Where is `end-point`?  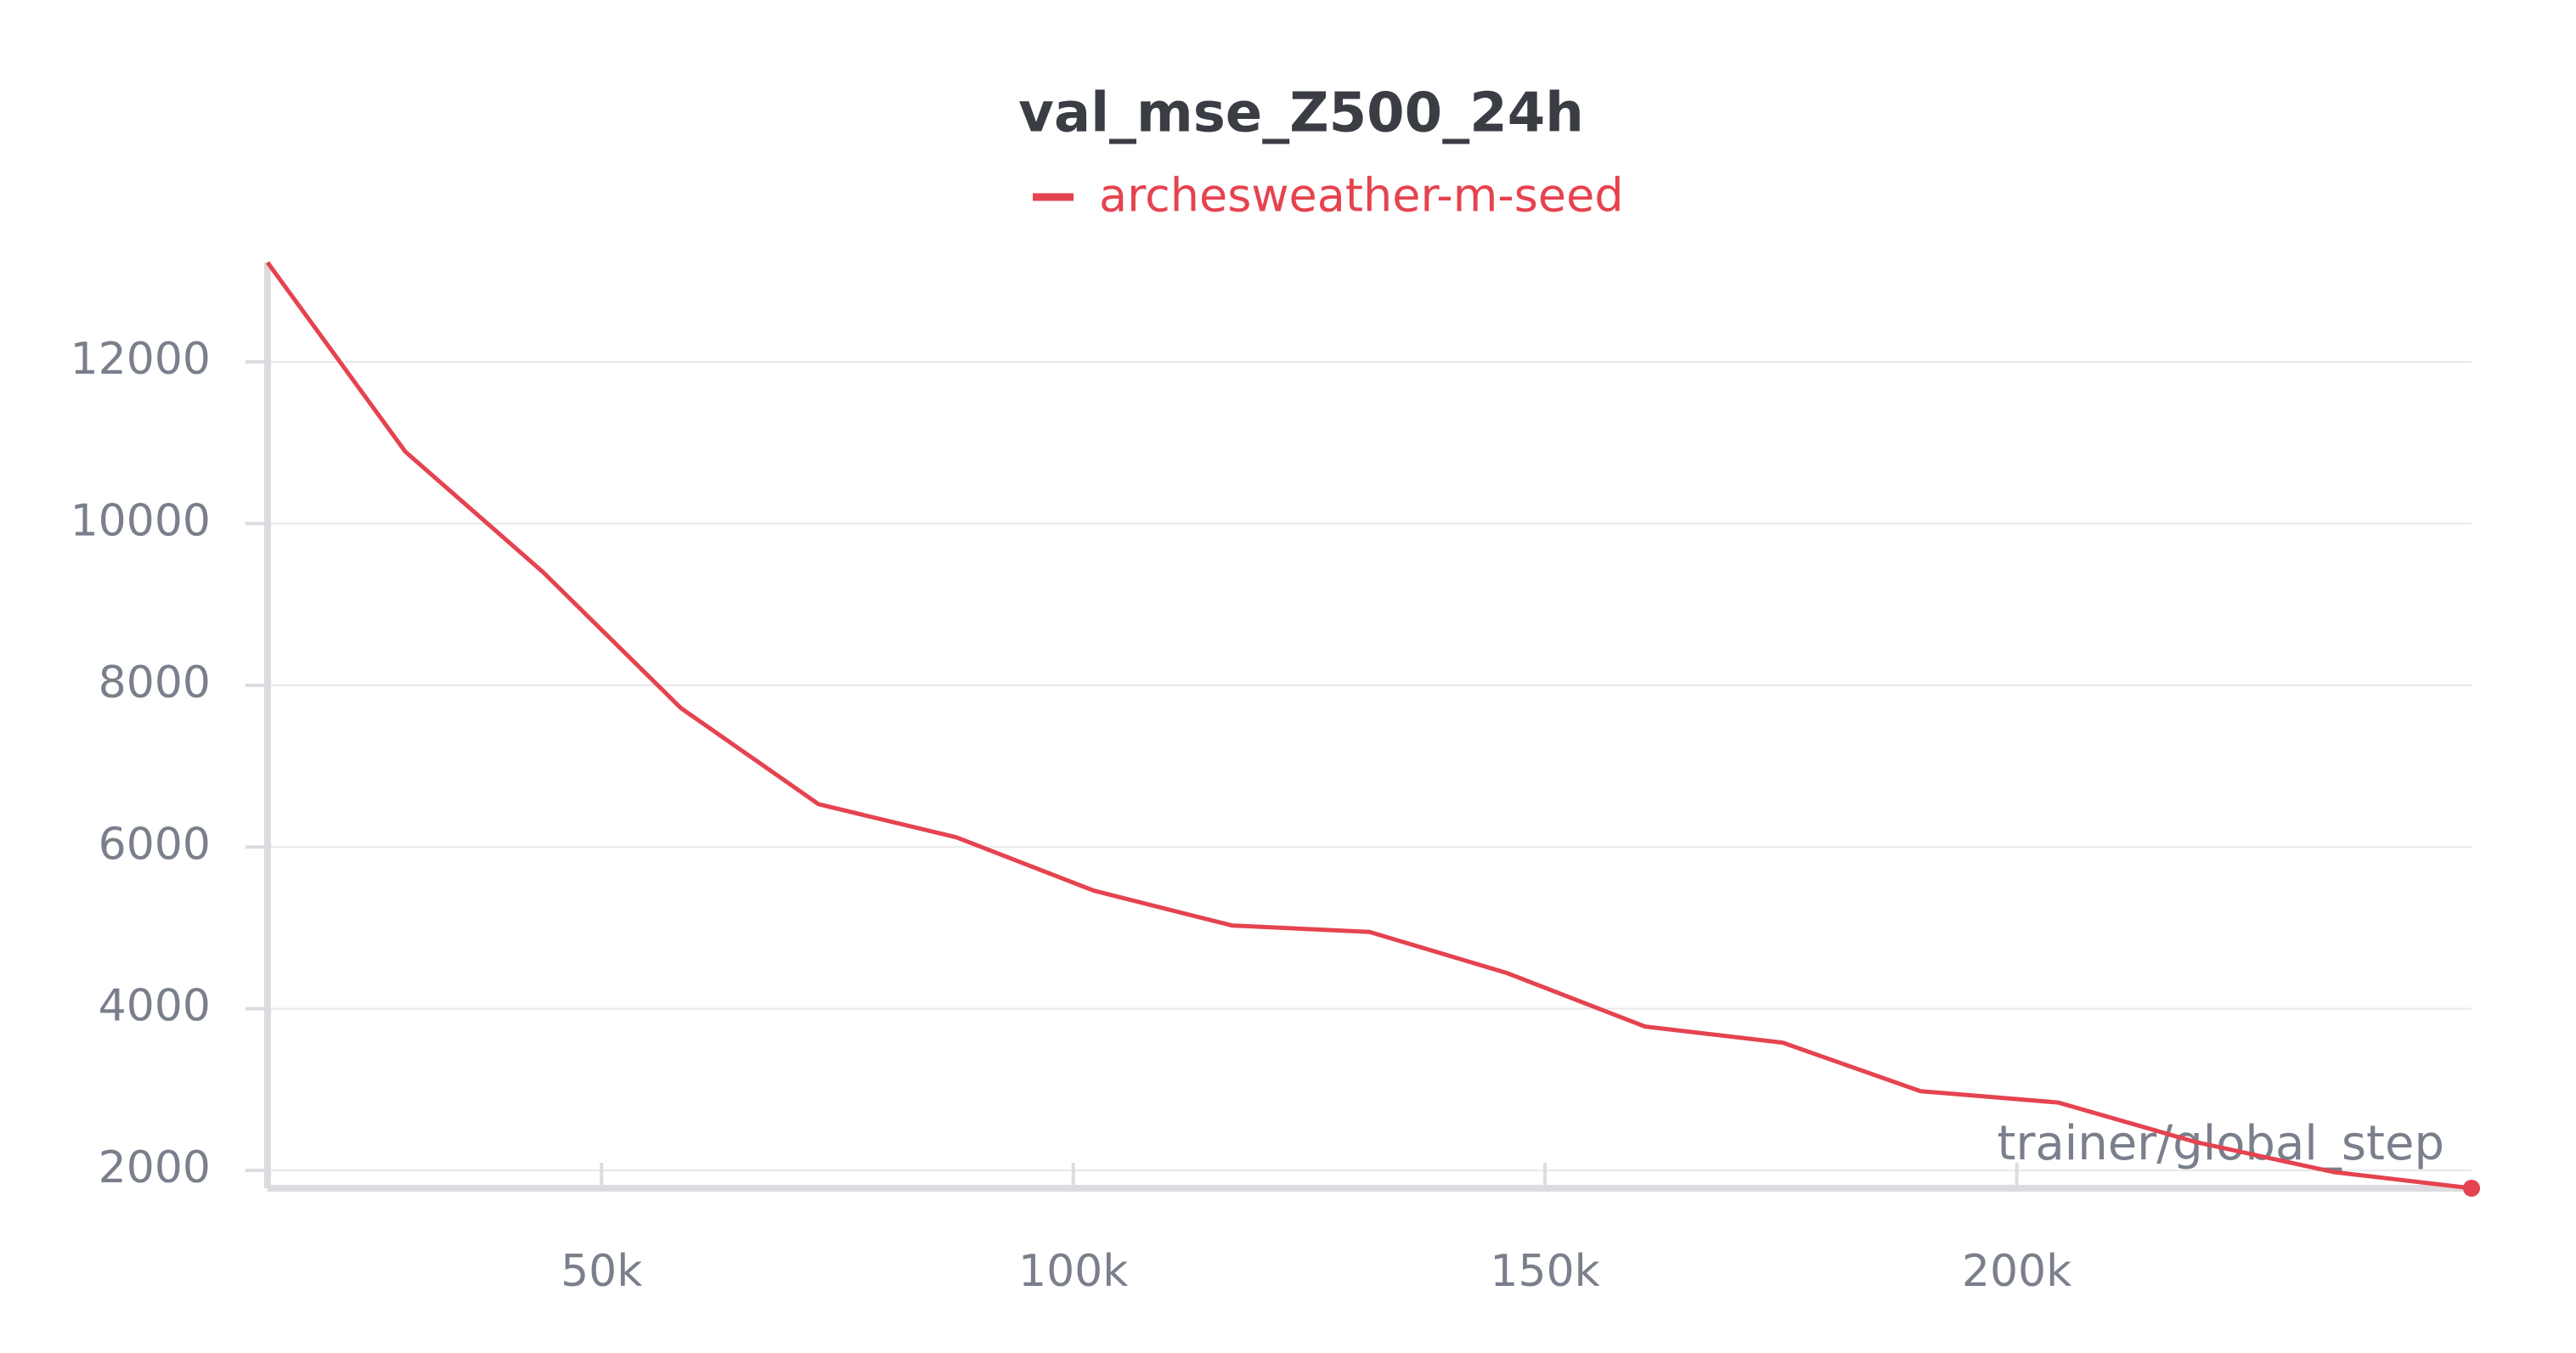 end-point is located at coordinates (2471, 1188).